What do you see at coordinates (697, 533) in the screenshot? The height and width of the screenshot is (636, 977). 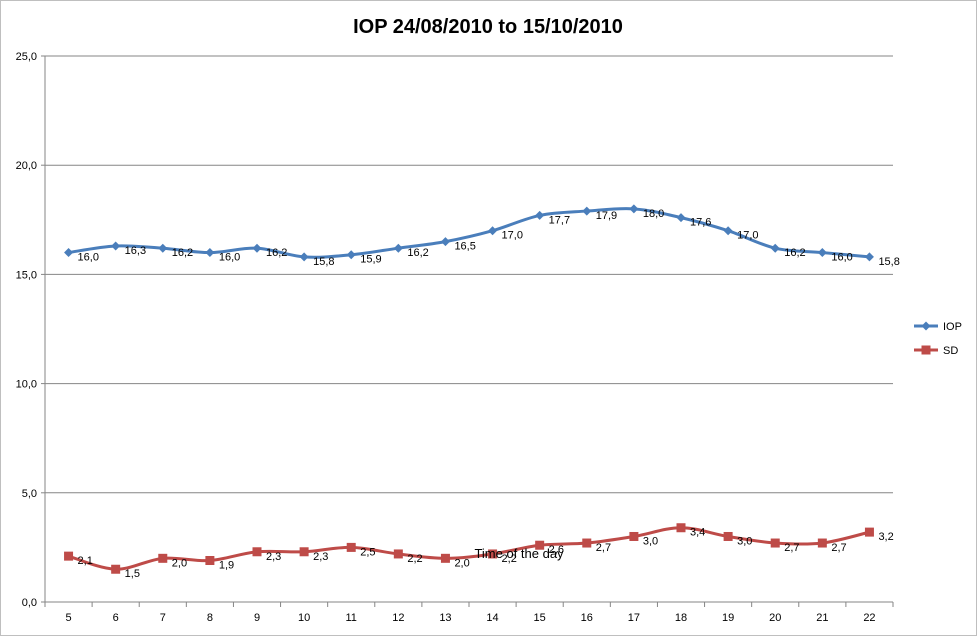 I see `data-label-sd: 3,4` at bounding box center [697, 533].